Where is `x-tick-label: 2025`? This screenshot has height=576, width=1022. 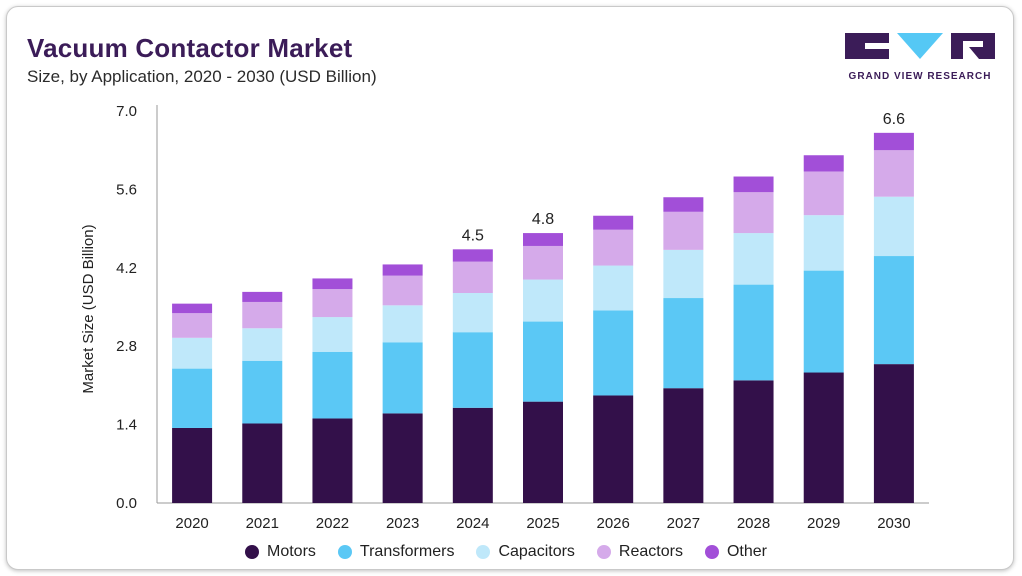
x-tick-label: 2025 is located at coordinates (542, 523).